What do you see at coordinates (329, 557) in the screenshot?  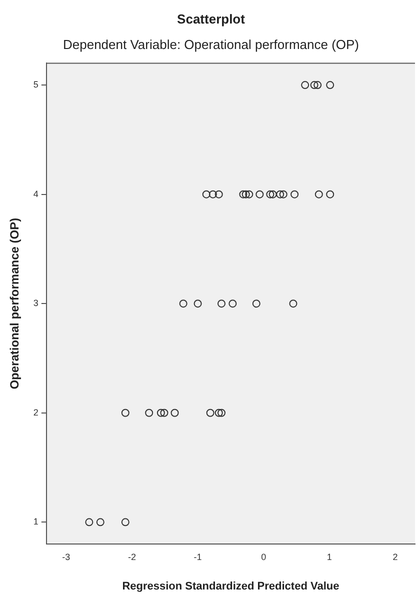 I see `x-tick-label: 1` at bounding box center [329, 557].